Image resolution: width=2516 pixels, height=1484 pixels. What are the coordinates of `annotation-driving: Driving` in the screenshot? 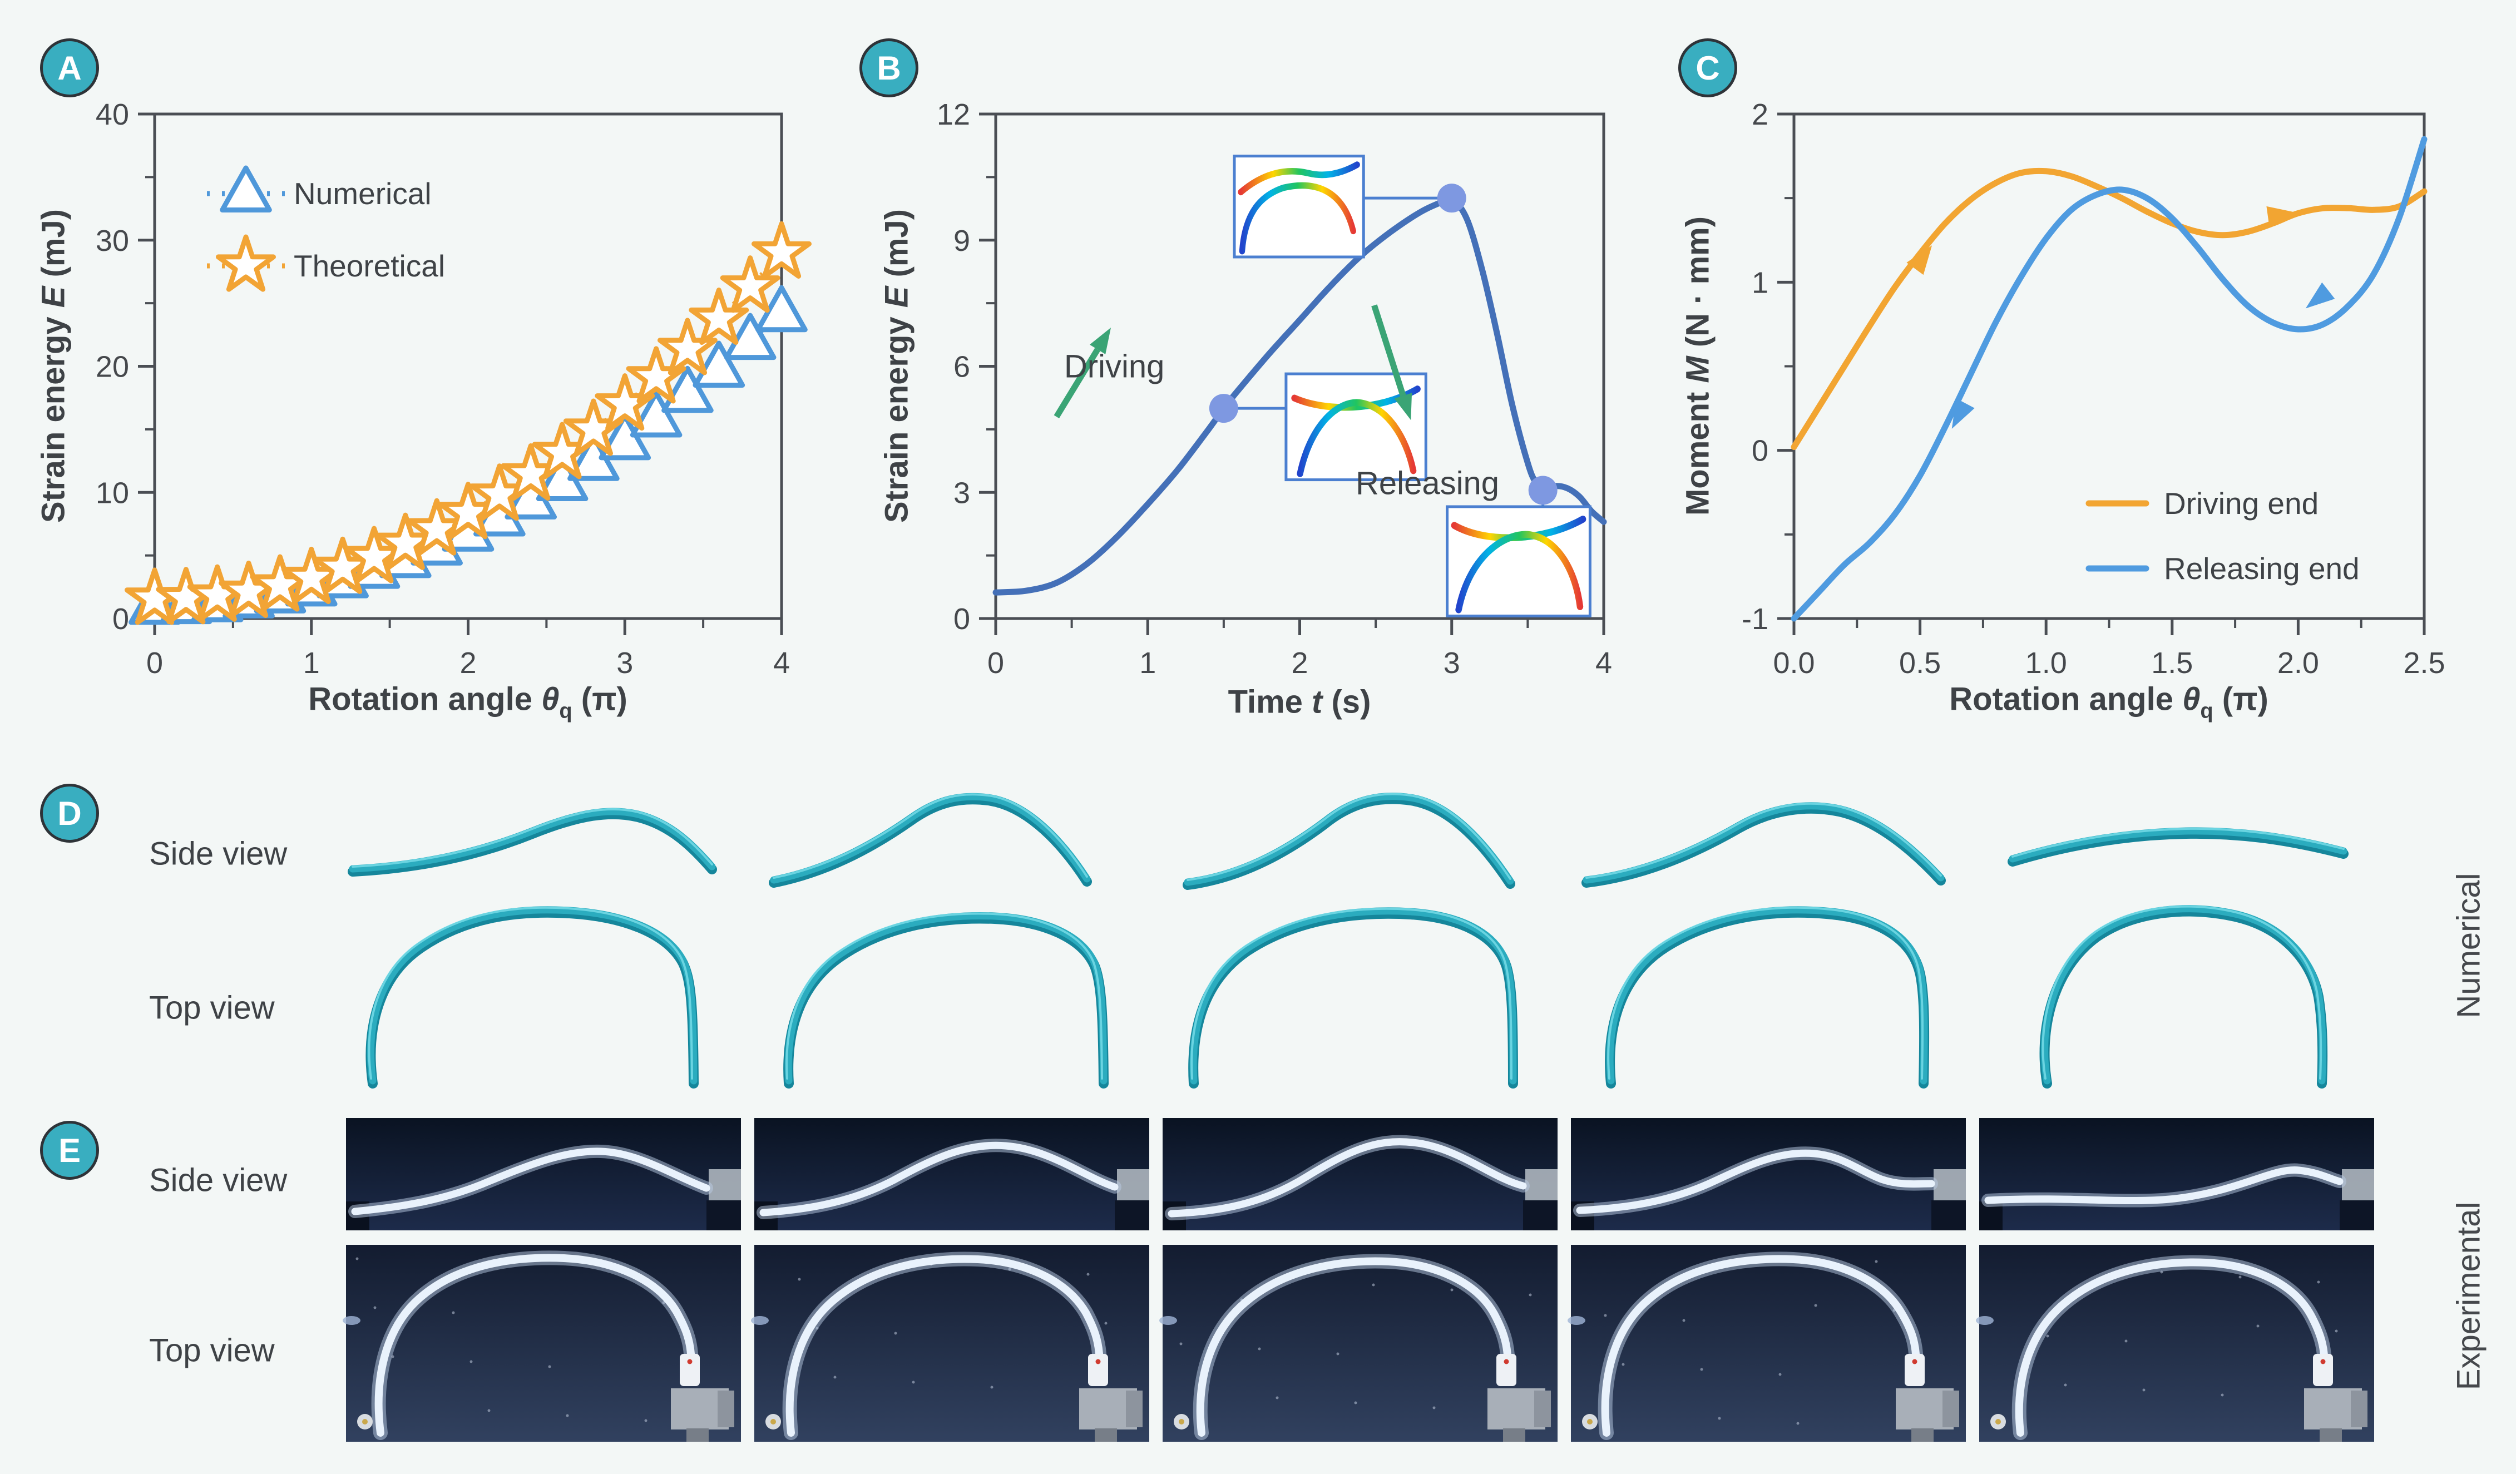 It's located at (1114, 366).